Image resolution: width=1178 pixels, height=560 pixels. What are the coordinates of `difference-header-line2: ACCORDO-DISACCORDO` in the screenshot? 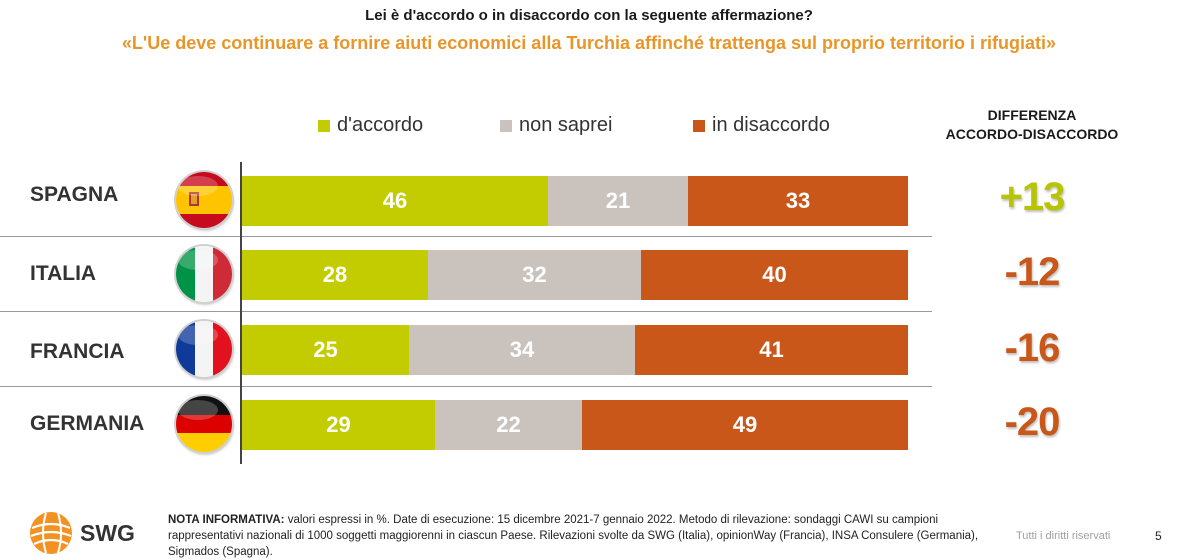 It's located at (1032, 134).